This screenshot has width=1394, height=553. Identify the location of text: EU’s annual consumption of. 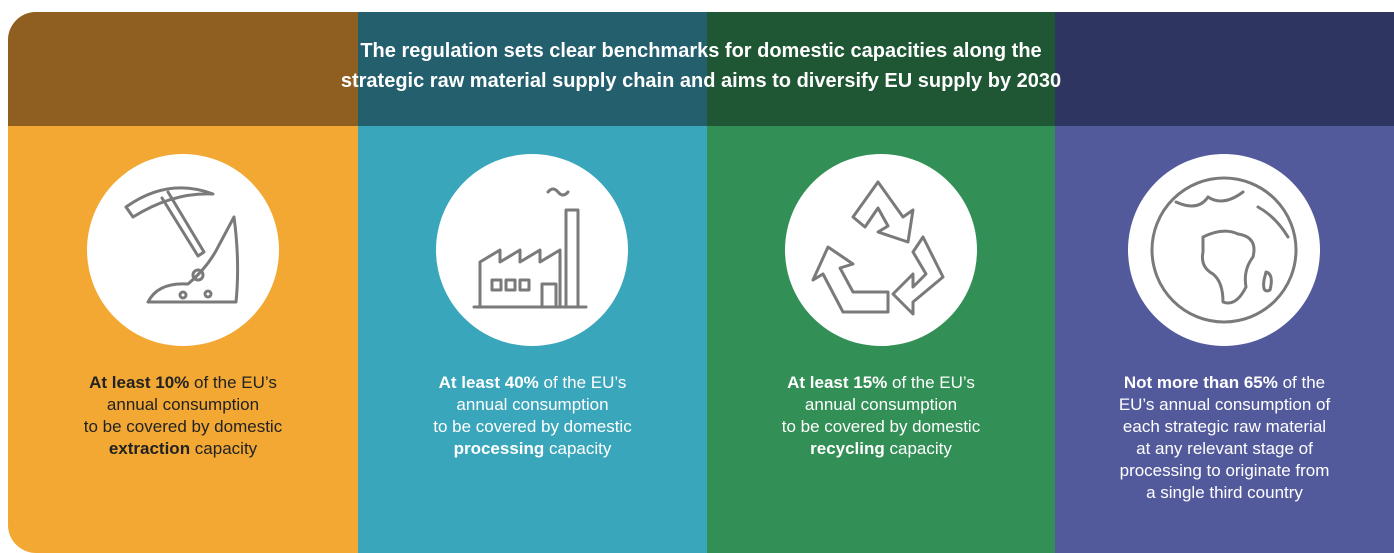
(1224, 404).